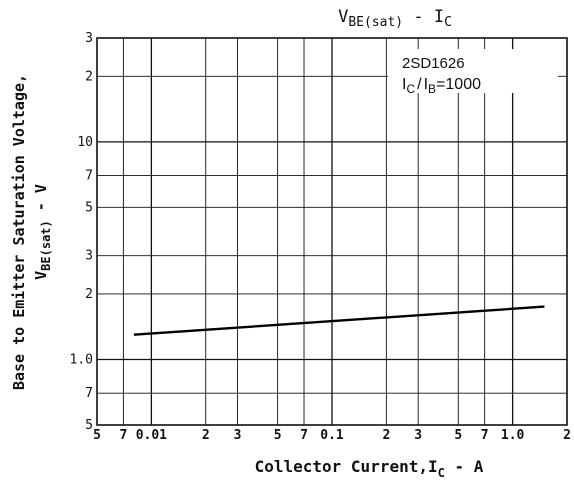 The width and height of the screenshot is (574, 486). I want to click on device-label: 2SD1626, so click(433, 63).